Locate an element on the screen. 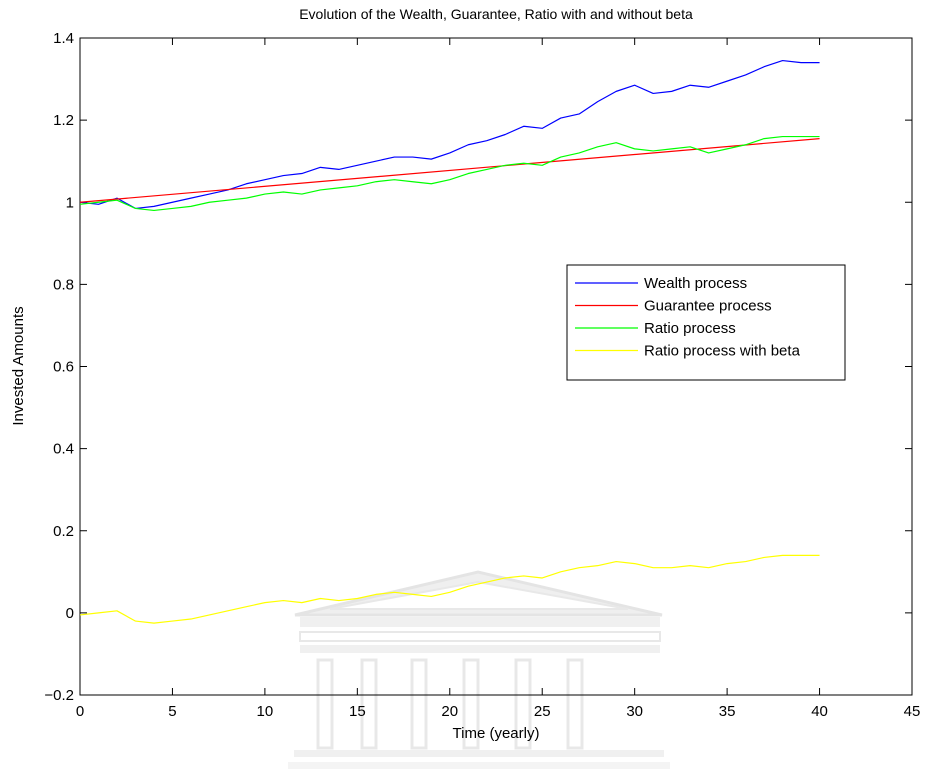  y-tick-label: −0.2 is located at coordinates (59, 695).